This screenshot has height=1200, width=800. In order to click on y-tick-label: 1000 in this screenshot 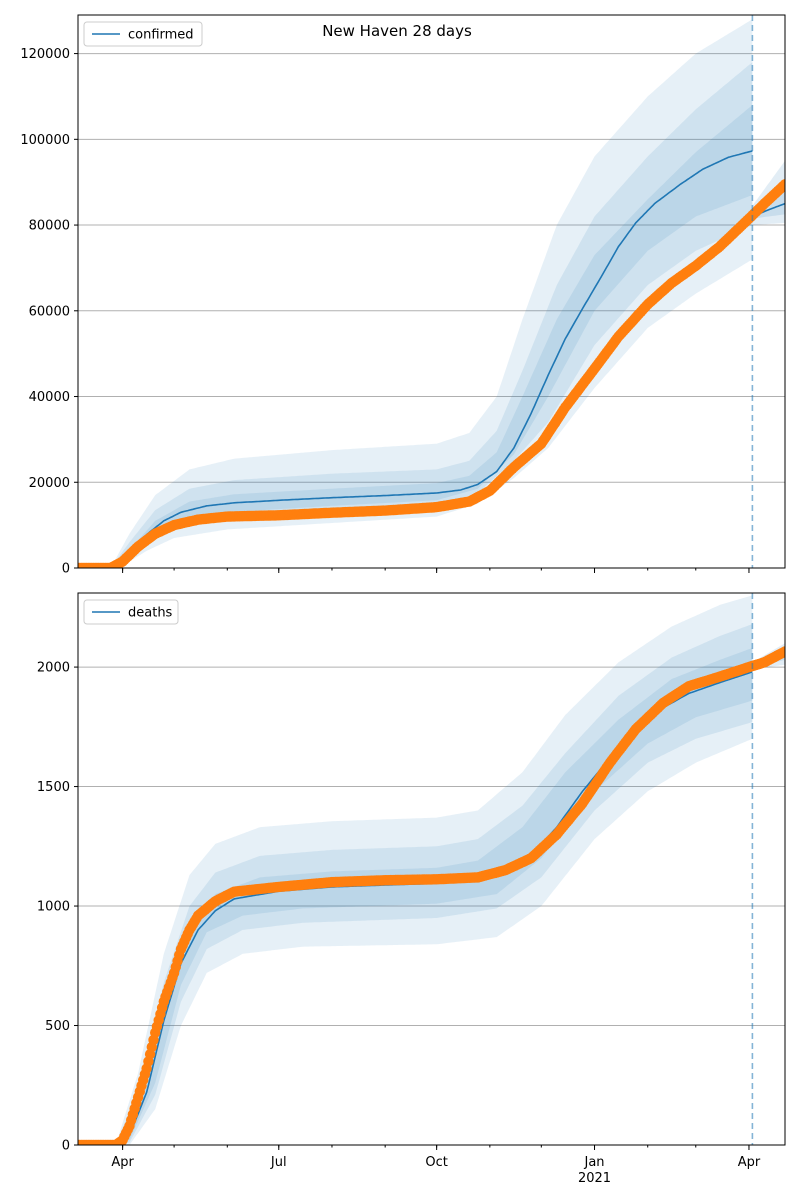, I will do `click(53, 907)`.